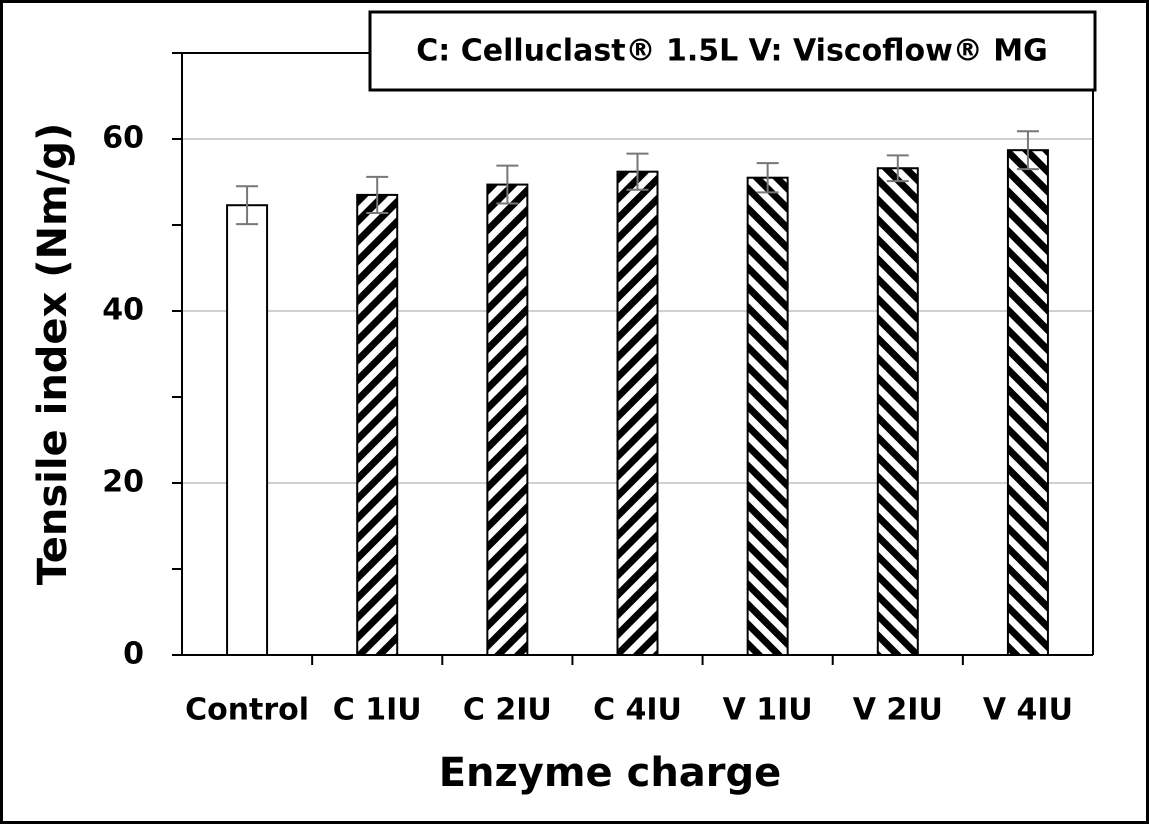 The width and height of the screenshot is (1149, 824). Describe the element at coordinates (507, 710) in the screenshot. I see `x-tick-label: C 2IU` at that location.